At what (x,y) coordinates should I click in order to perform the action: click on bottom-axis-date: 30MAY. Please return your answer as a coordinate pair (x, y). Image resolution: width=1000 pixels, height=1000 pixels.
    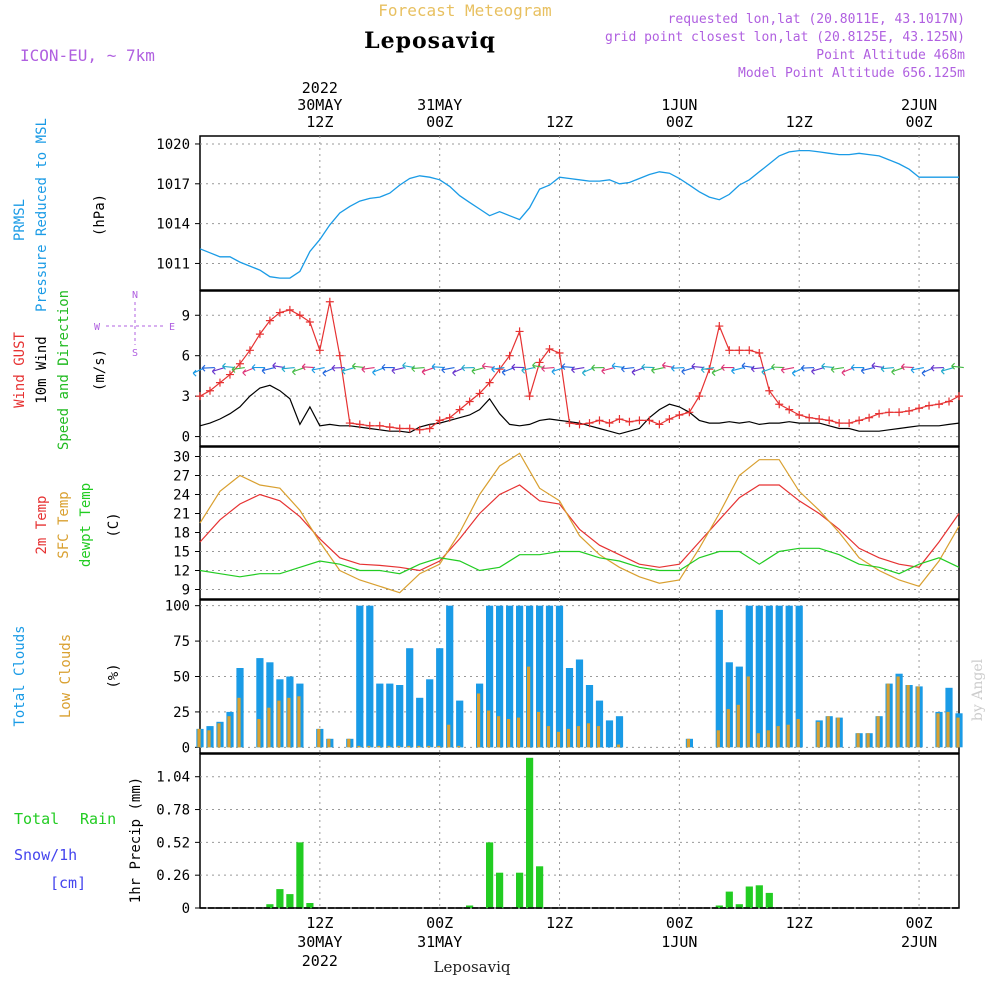
    Looking at the image, I should click on (319, 942).